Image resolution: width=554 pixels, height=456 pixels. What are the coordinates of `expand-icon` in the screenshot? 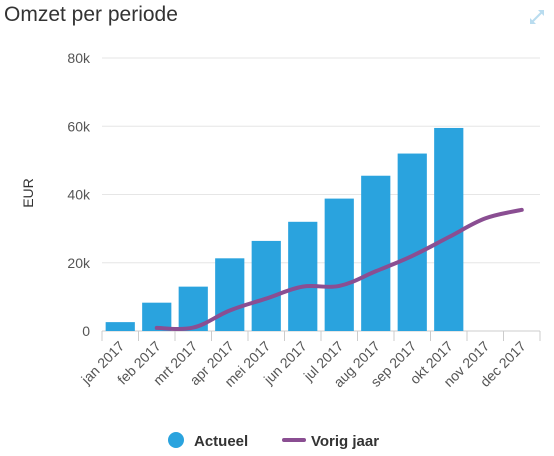 It's located at (537, 17).